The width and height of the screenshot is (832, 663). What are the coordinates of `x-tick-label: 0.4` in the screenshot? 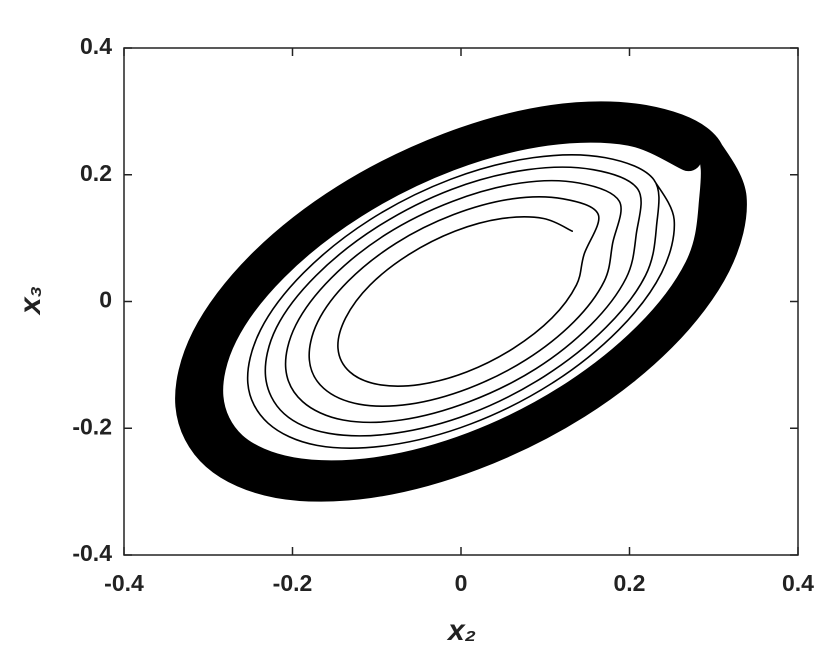 It's located at (798, 583).